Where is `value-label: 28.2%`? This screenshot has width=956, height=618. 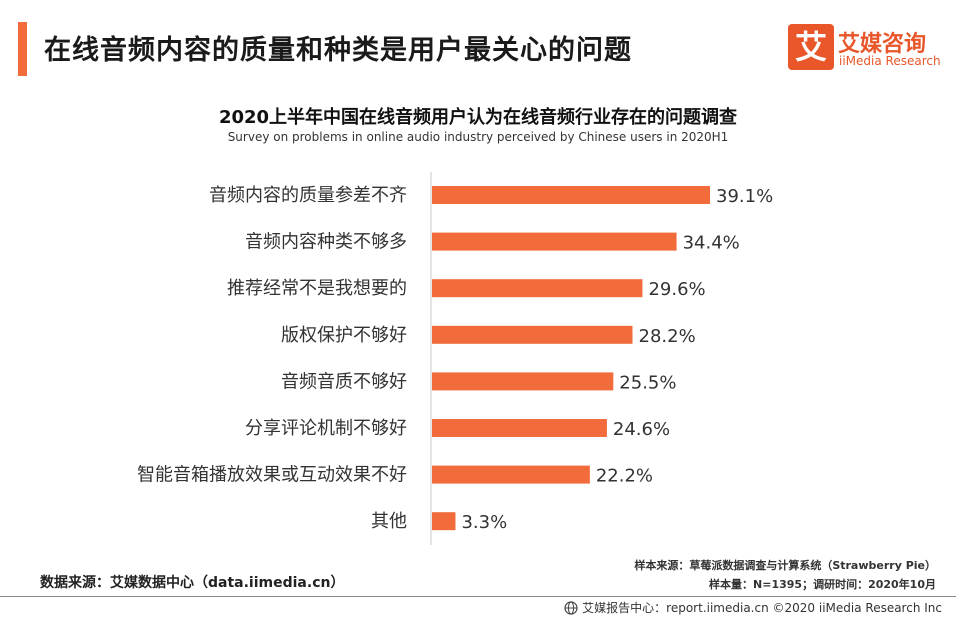 value-label: 28.2% is located at coordinates (667, 336).